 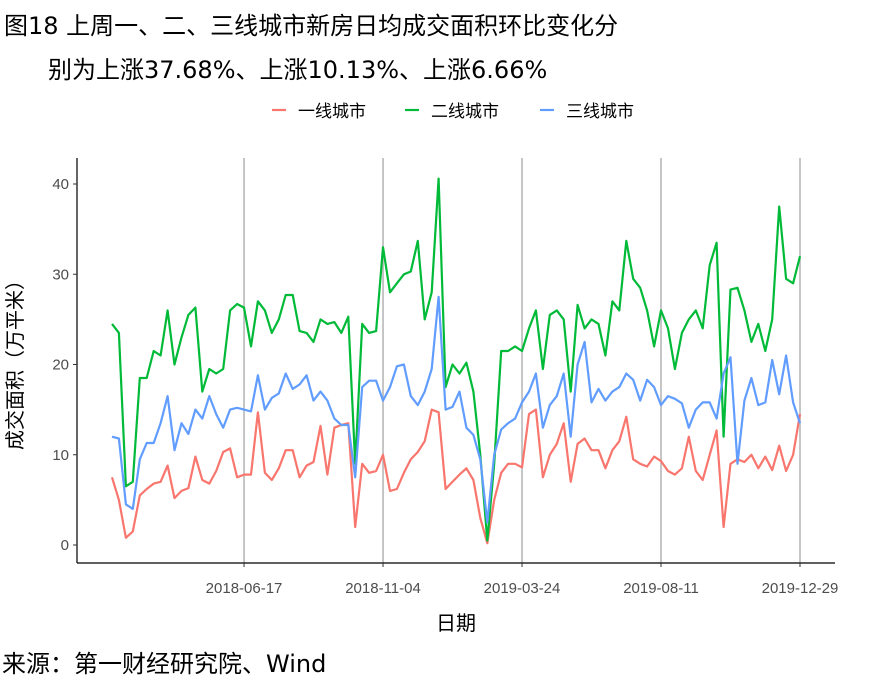 I want to click on y-axis-label: 成交面积（万平米）, so click(x=15, y=360).